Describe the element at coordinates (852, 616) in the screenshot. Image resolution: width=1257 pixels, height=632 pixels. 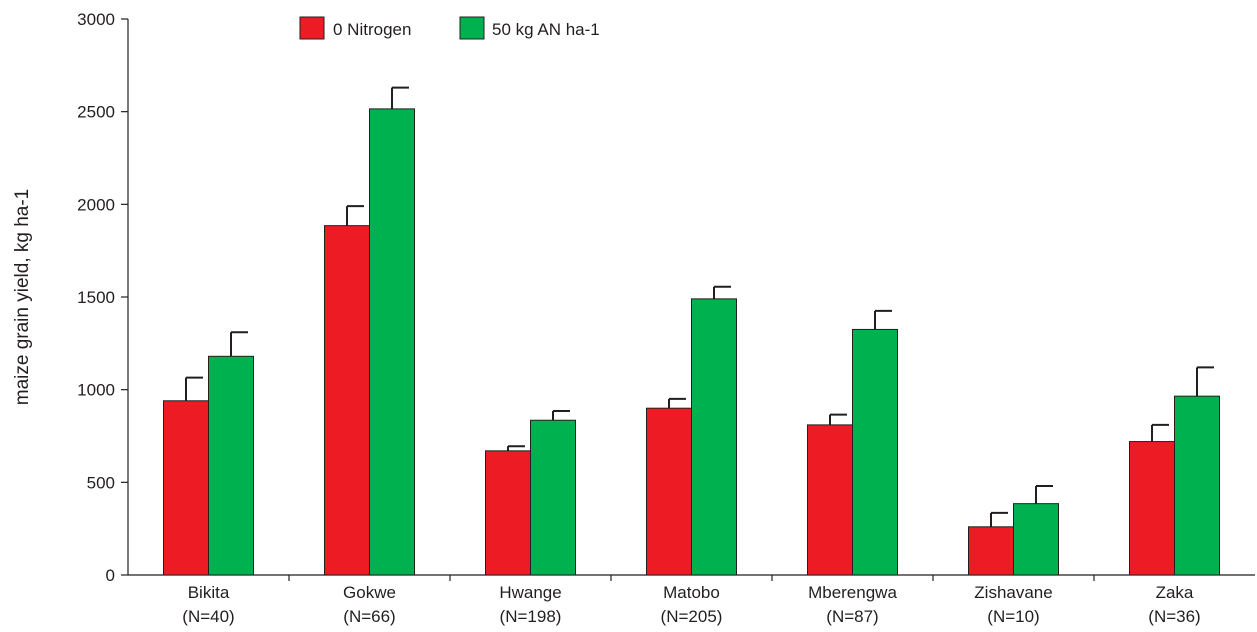
I see `x-tick-label-n: (N=87)` at that location.